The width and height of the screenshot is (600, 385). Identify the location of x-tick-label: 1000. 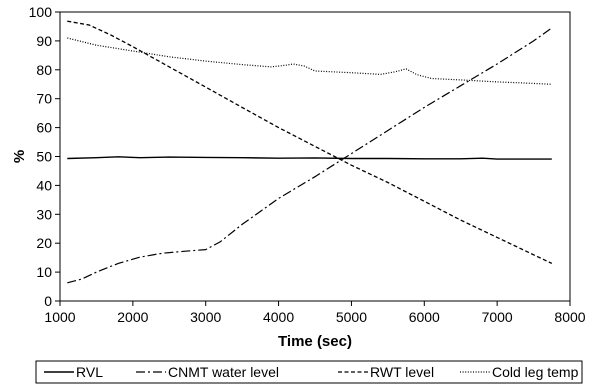
(59, 317).